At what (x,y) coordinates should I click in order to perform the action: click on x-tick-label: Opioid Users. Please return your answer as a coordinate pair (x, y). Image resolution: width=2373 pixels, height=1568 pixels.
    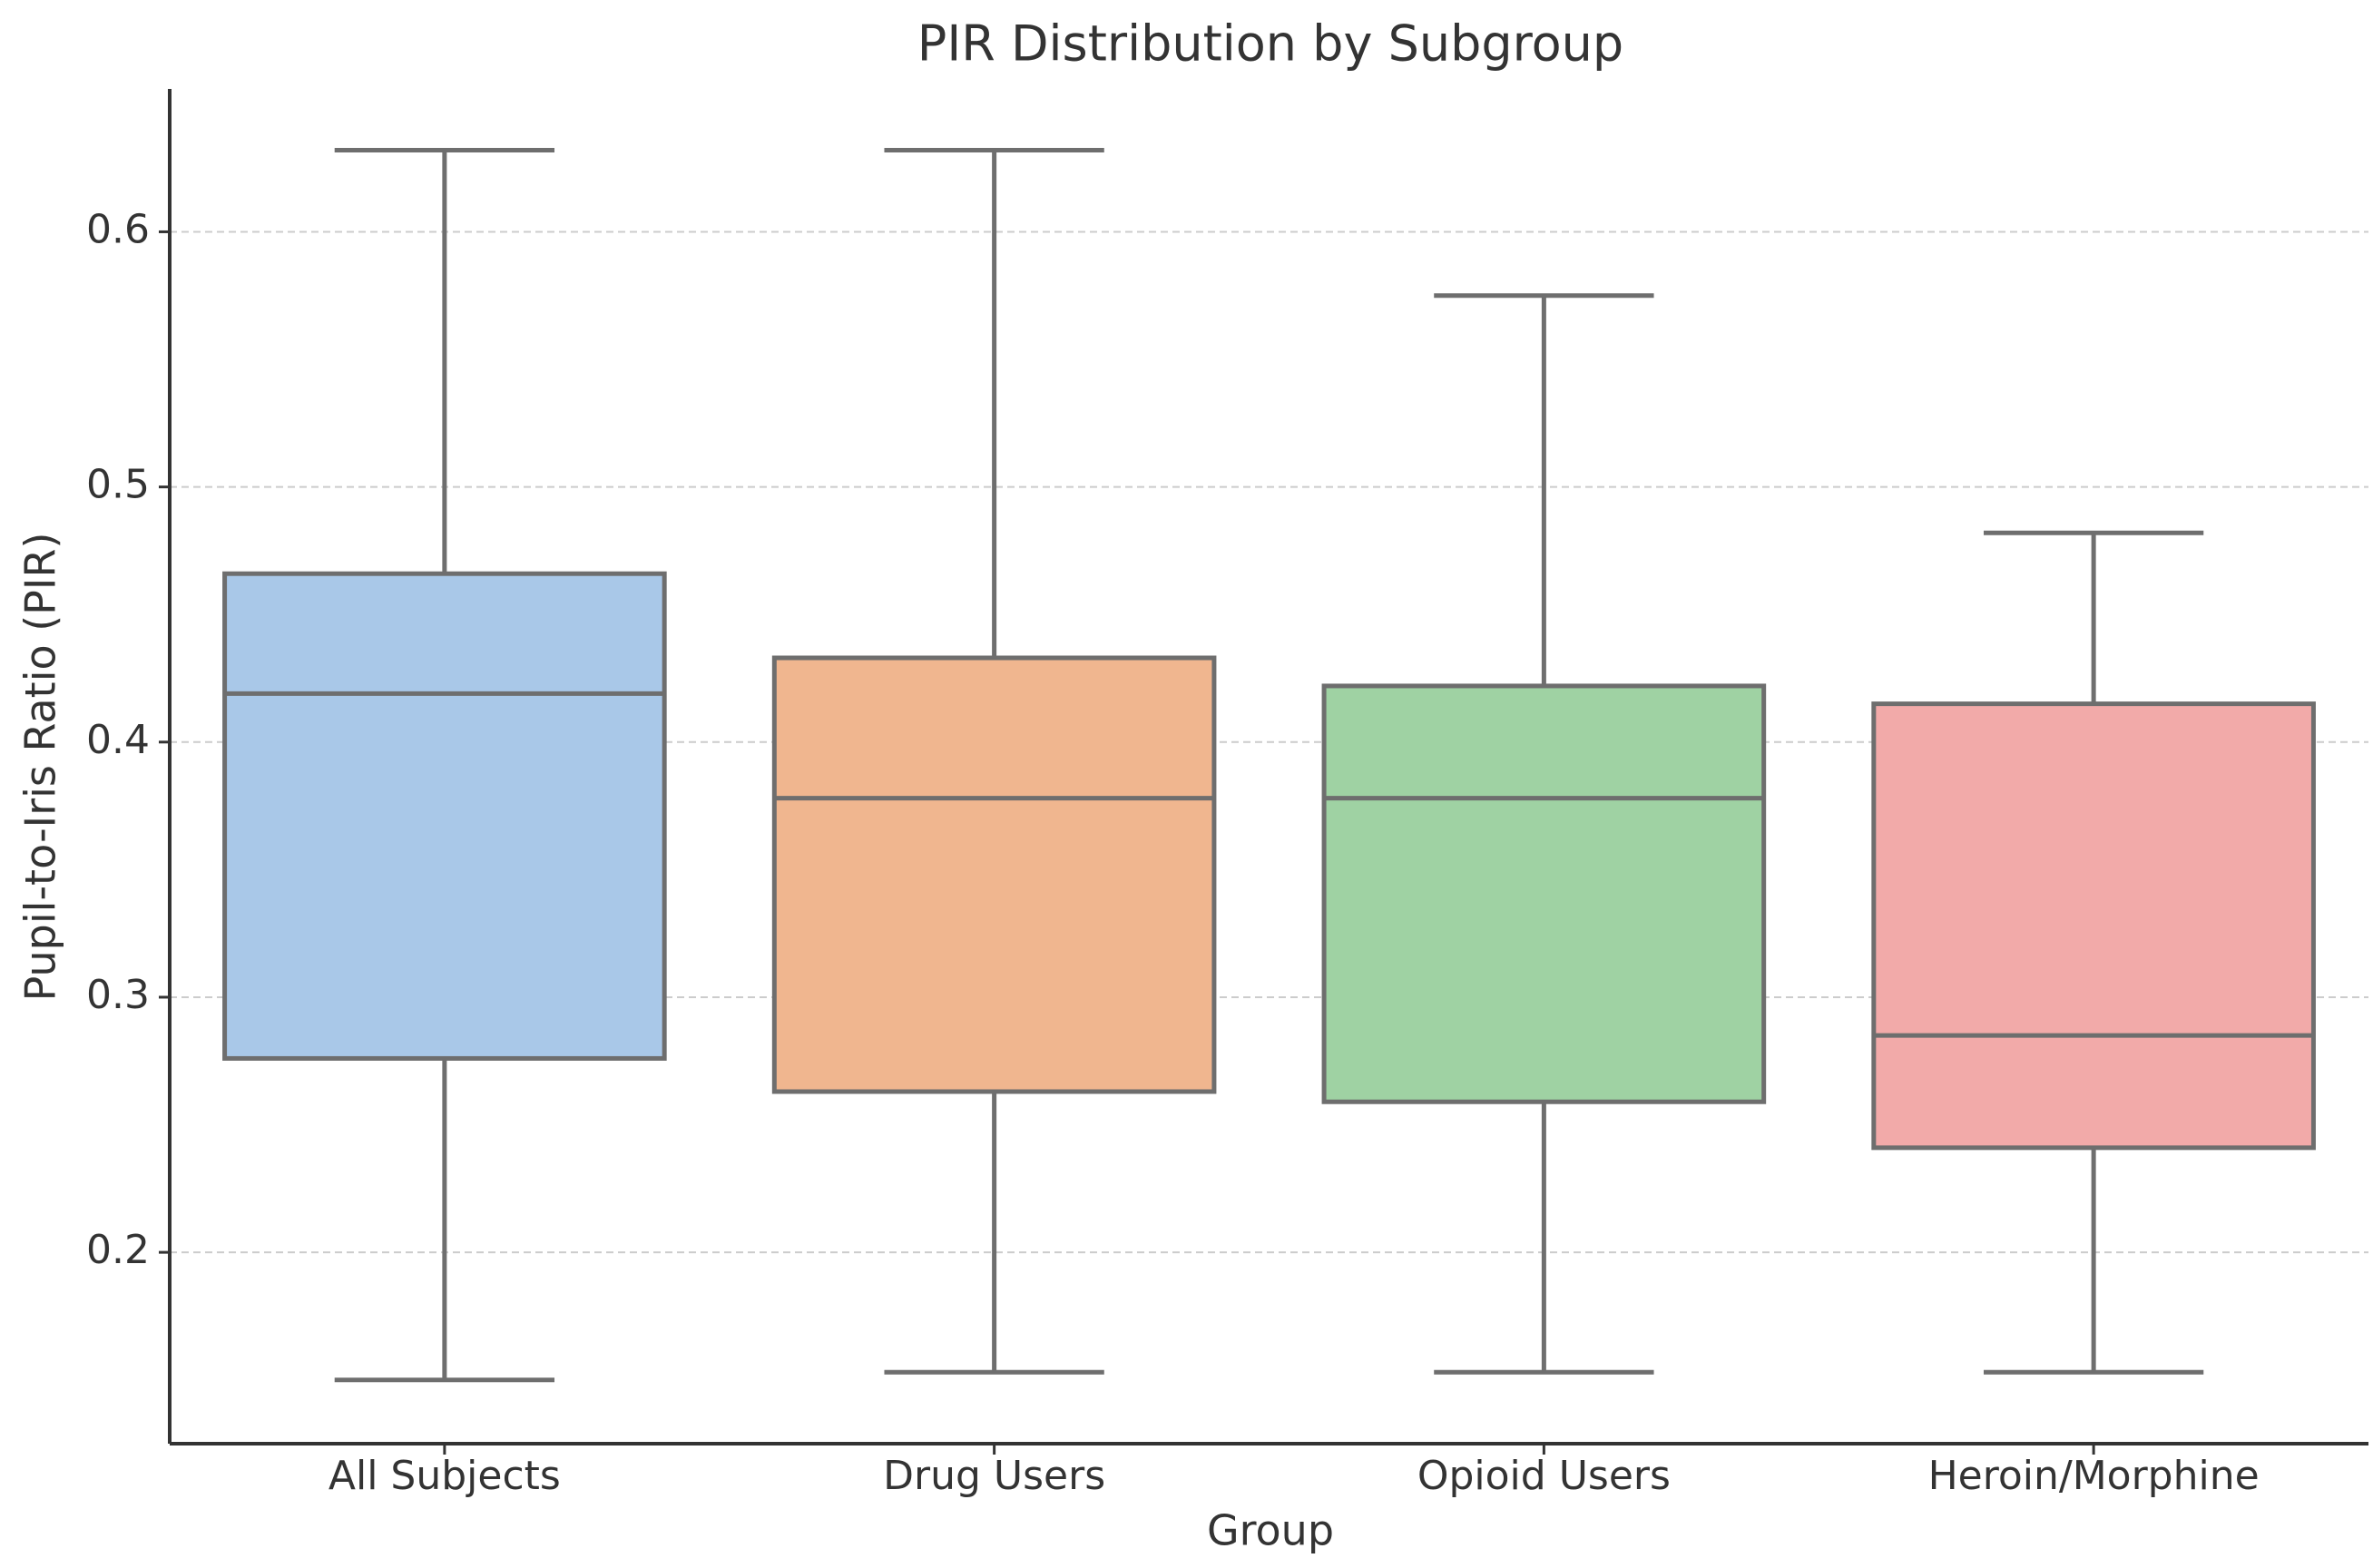
    Looking at the image, I should click on (1544, 1476).